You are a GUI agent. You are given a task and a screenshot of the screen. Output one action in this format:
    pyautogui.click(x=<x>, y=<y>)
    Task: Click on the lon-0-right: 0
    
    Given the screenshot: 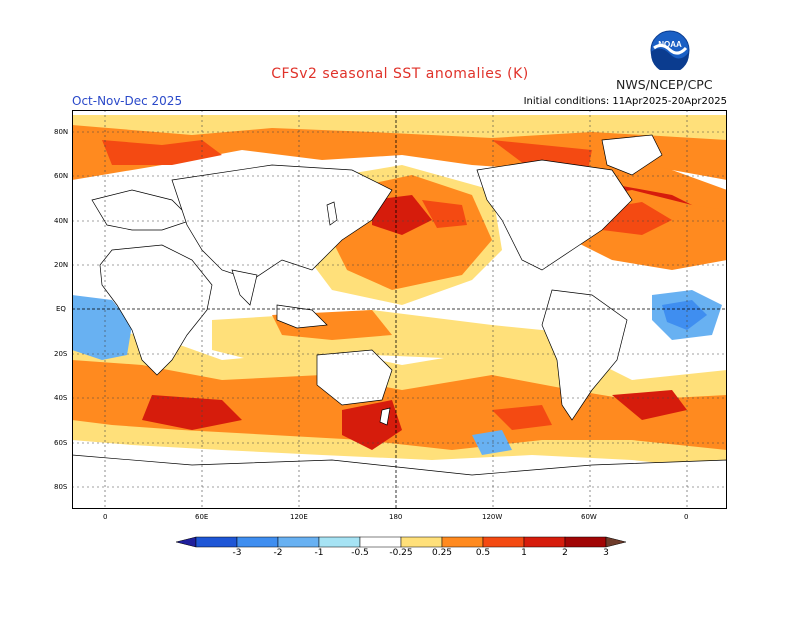 What is the action you would take?
    pyautogui.click(x=686, y=517)
    